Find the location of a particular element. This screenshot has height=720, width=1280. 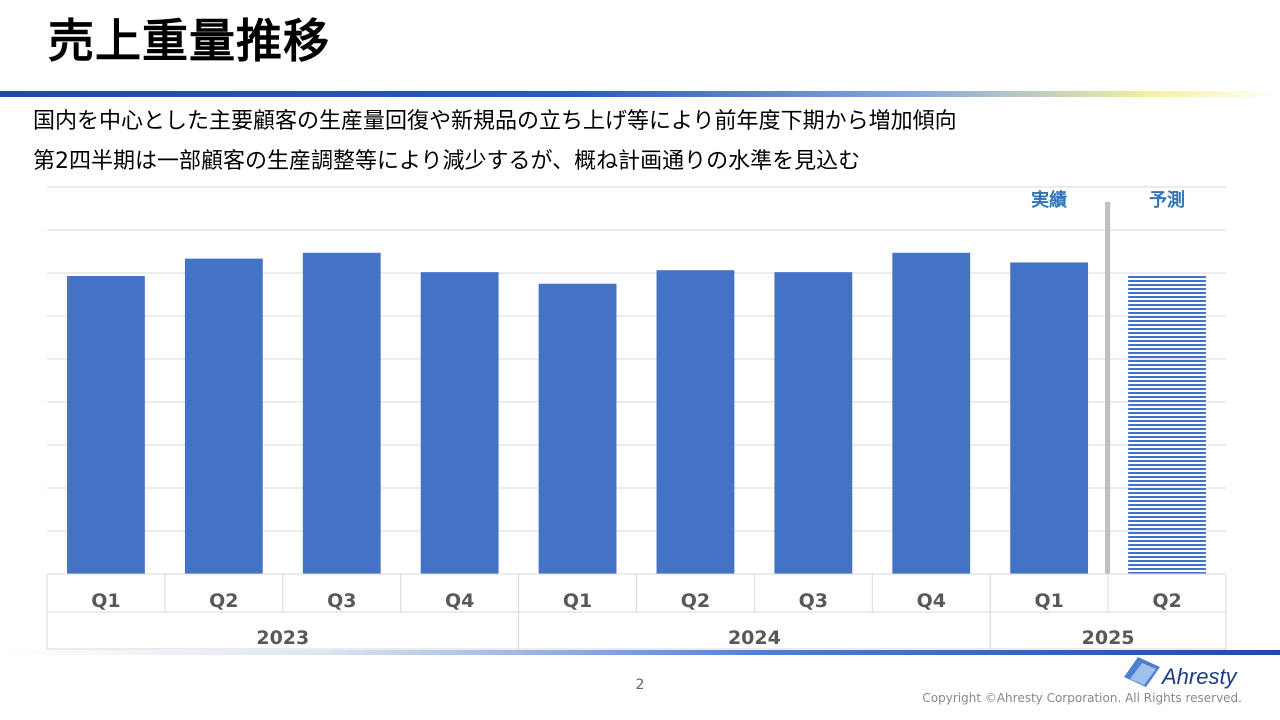

forecast-bar is located at coordinates (1167, 424).